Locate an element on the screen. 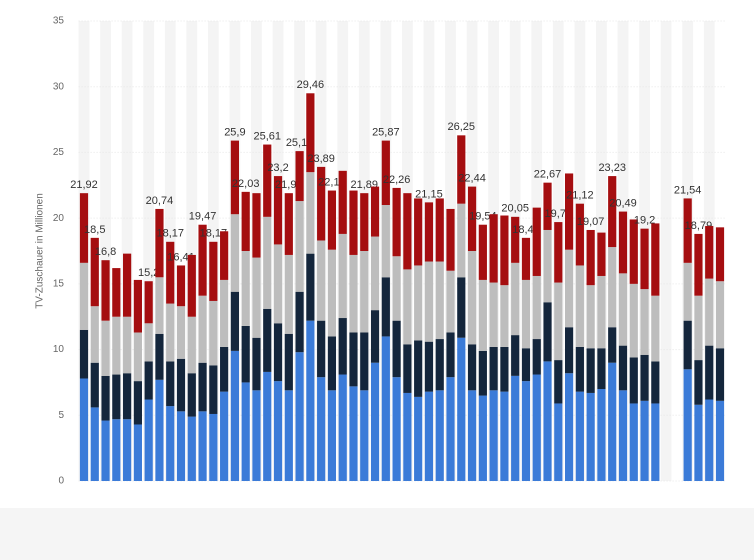 This screenshot has width=754, height=560. y-tick-label: 35 is located at coordinates (59, 21).